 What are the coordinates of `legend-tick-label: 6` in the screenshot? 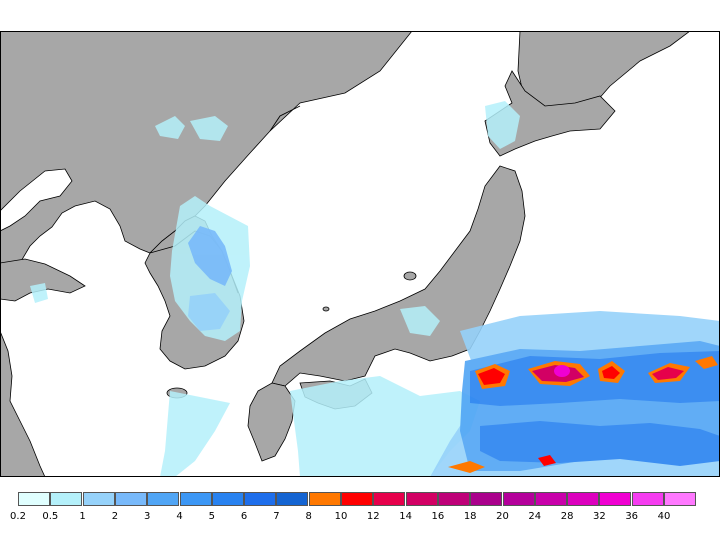 It's located at (244, 516).